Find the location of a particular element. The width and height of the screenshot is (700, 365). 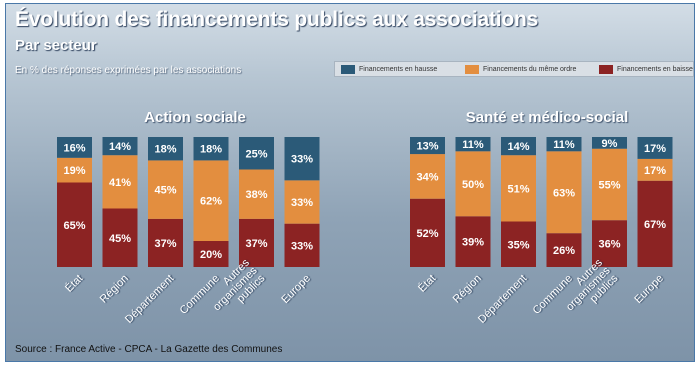

data-label: 39% is located at coordinates (473, 243).